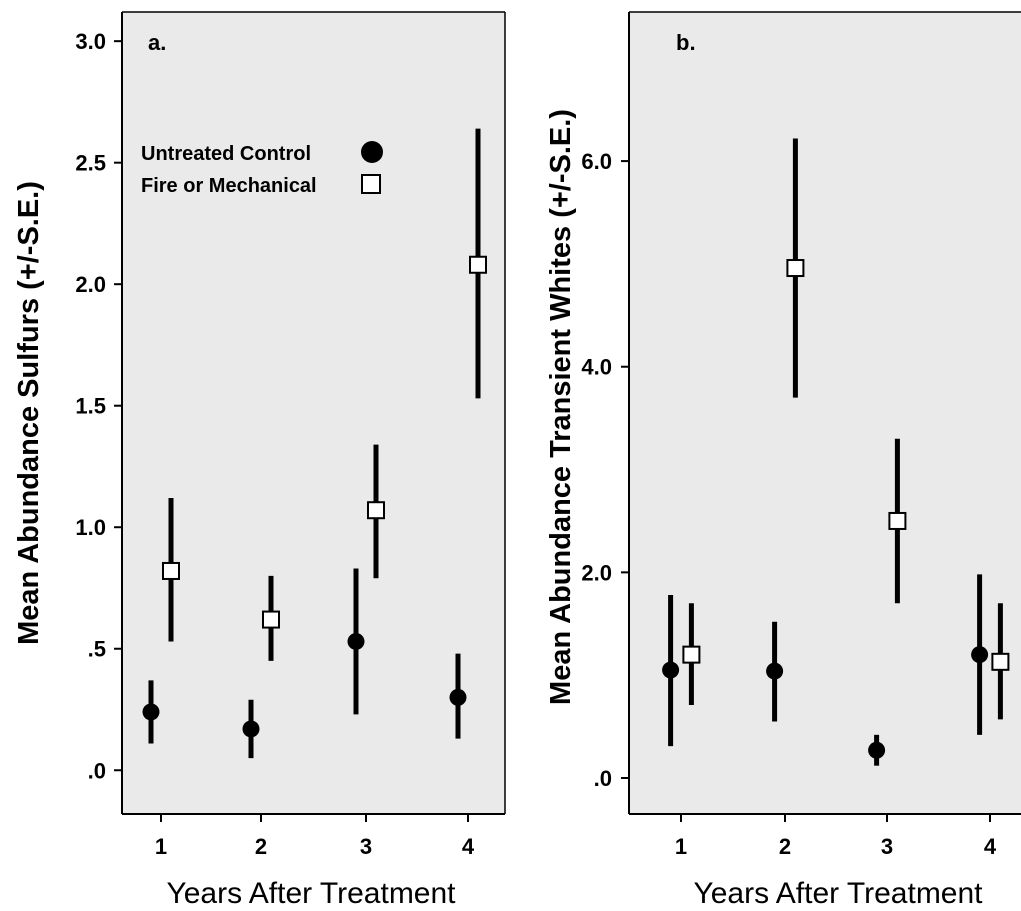 The height and width of the screenshot is (911, 1021). I want to click on y-tick-label: 2.5, so click(90, 163).